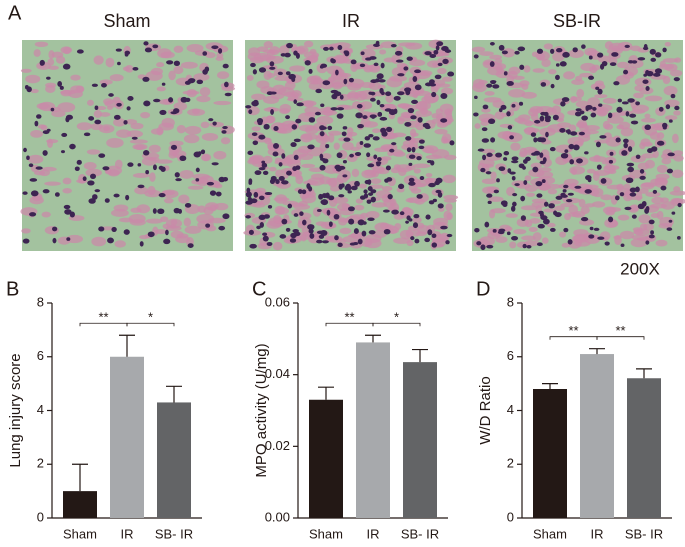  Describe the element at coordinates (640, 268) in the screenshot. I see `magnification: 200X` at that location.